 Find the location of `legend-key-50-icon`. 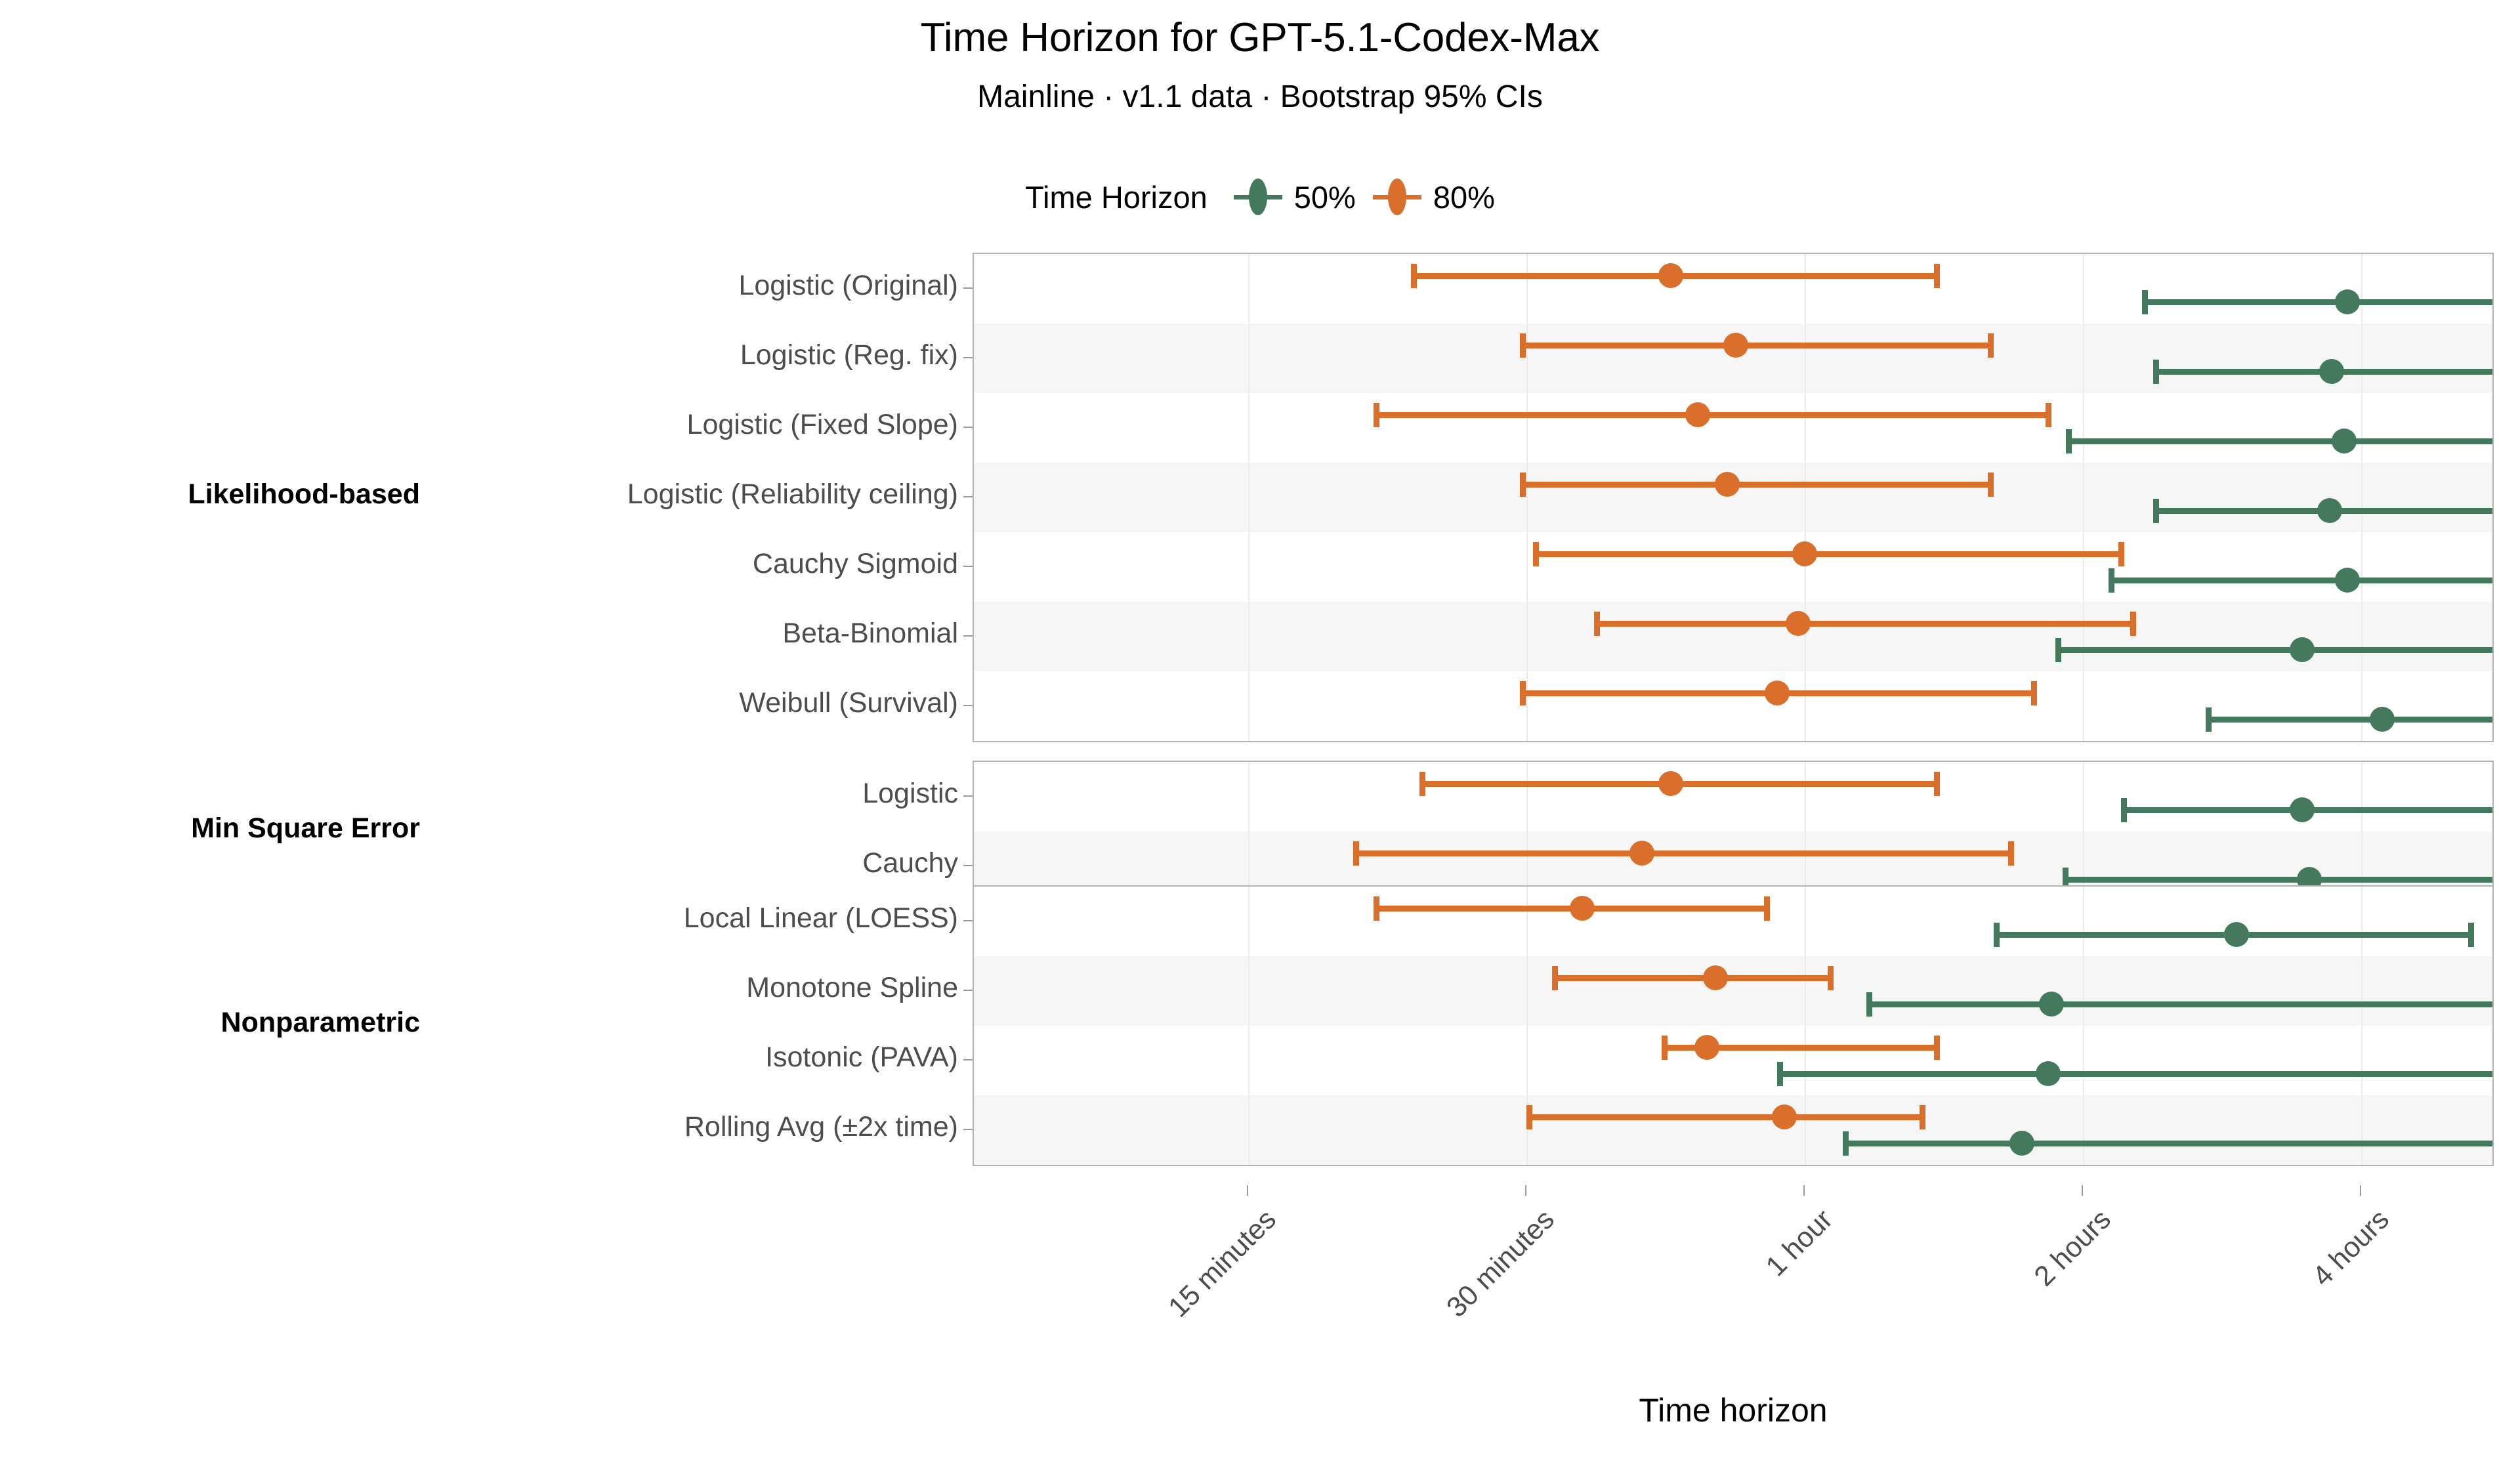

legend-key-50-icon is located at coordinates (1257, 196).